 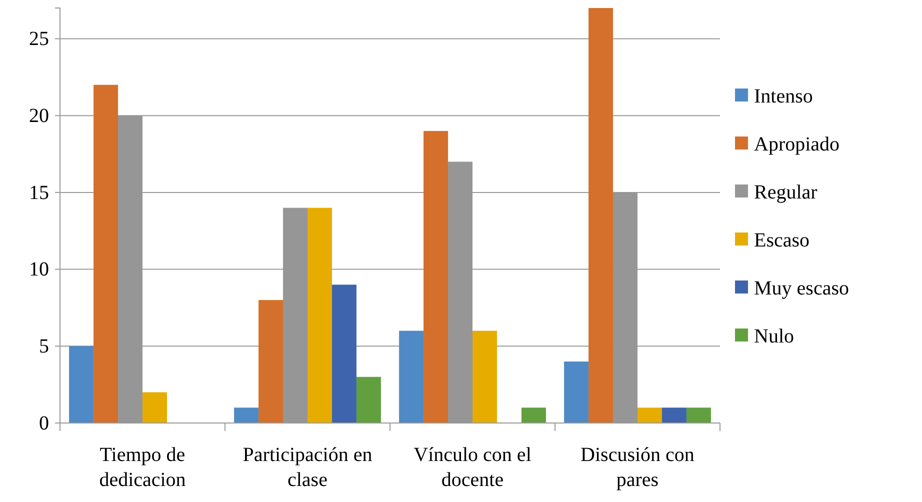 I want to click on x-tick-label: Discusión con pares, so click(x=637, y=467).